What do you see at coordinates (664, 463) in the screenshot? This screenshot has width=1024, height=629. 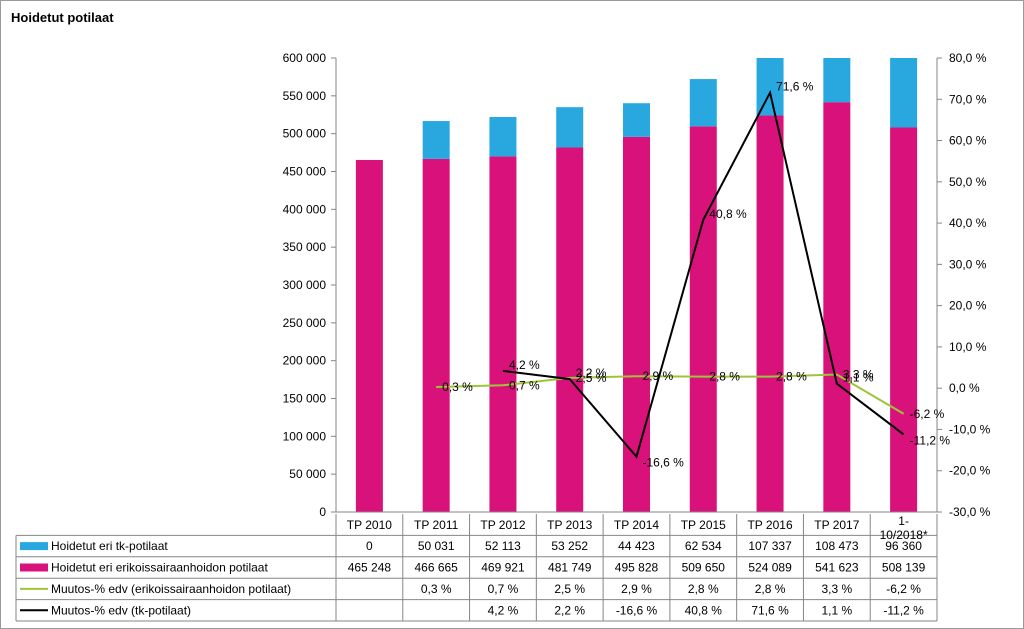 I see `data-label-muutos-tk: -16,6 %` at bounding box center [664, 463].